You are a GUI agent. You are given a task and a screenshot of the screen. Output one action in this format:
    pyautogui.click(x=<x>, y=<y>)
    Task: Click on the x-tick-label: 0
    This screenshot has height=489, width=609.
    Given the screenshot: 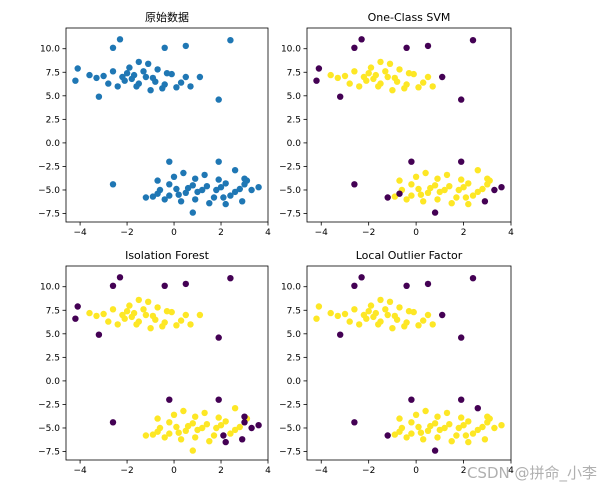 What is the action you would take?
    pyautogui.click(x=174, y=471)
    